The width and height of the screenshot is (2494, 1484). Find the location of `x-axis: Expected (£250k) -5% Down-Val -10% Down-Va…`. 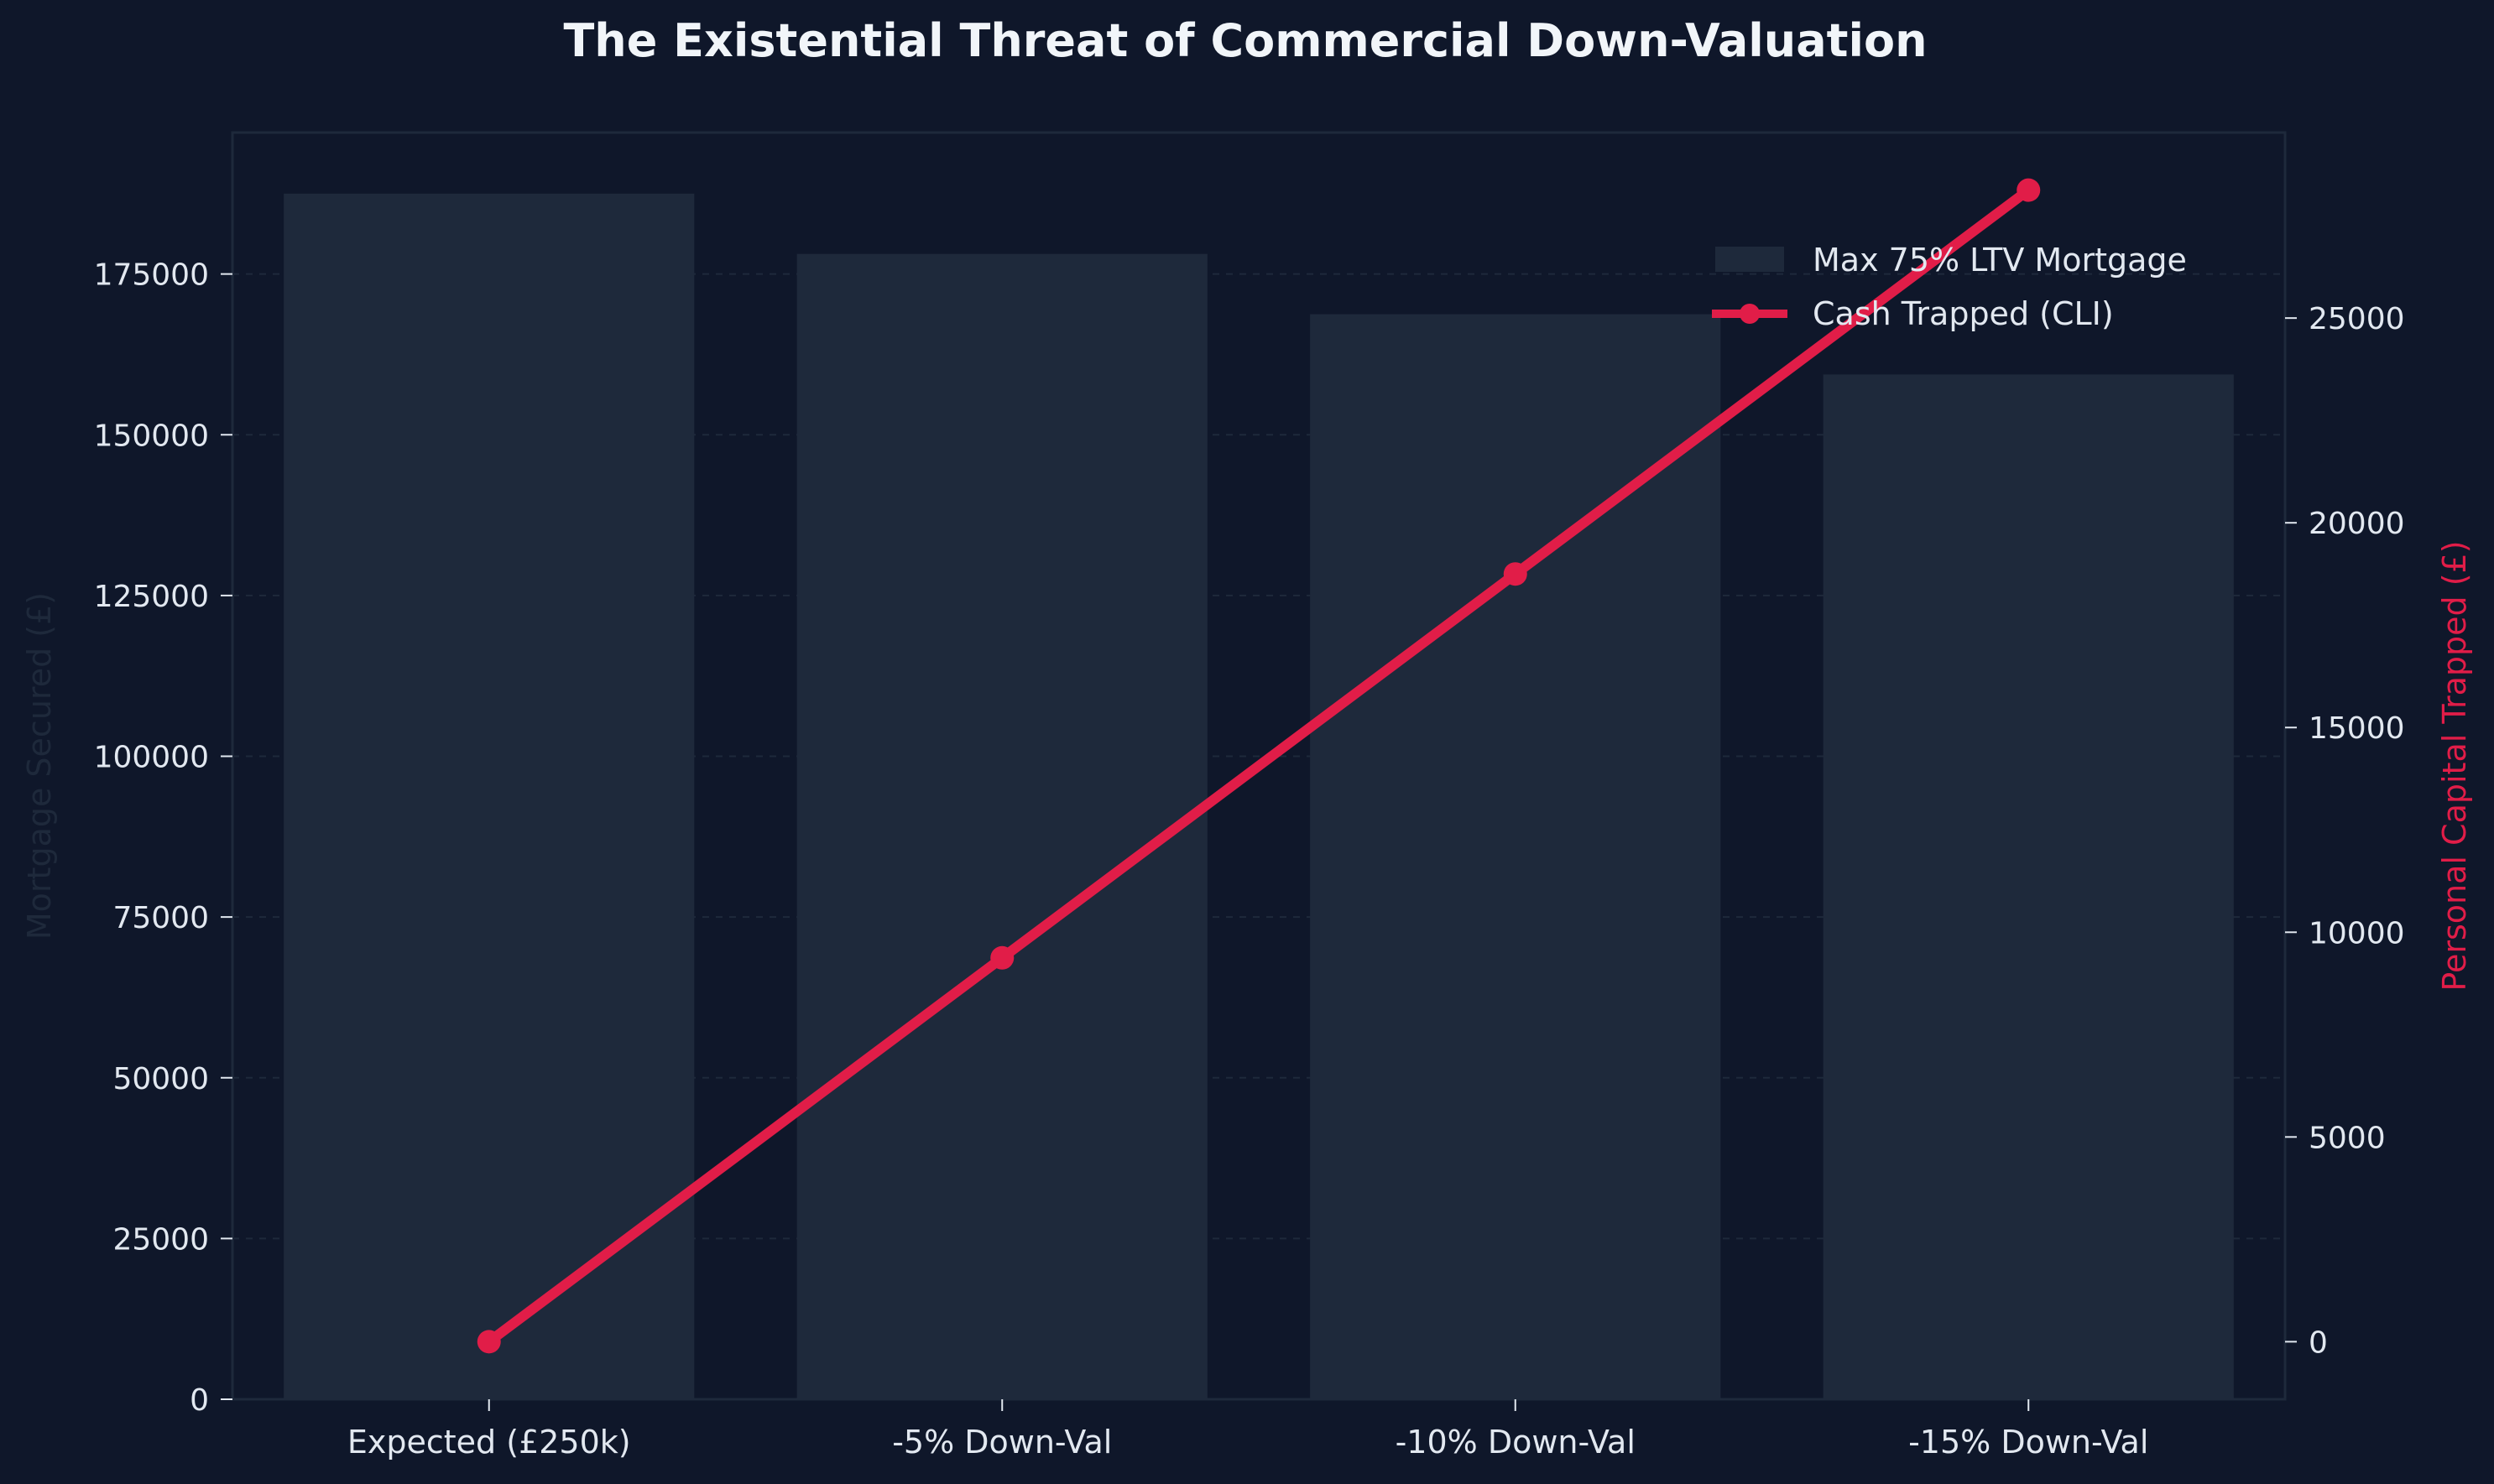

x-axis: Expected (£250k) -5% Down-Val -10% Down-Va… is located at coordinates (1247, 1430).